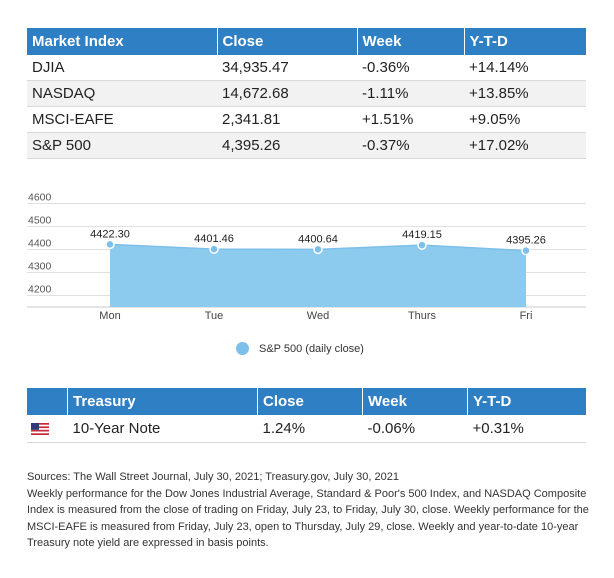 The image size is (614, 578). I want to click on index-name: S&P 500, so click(122, 145).